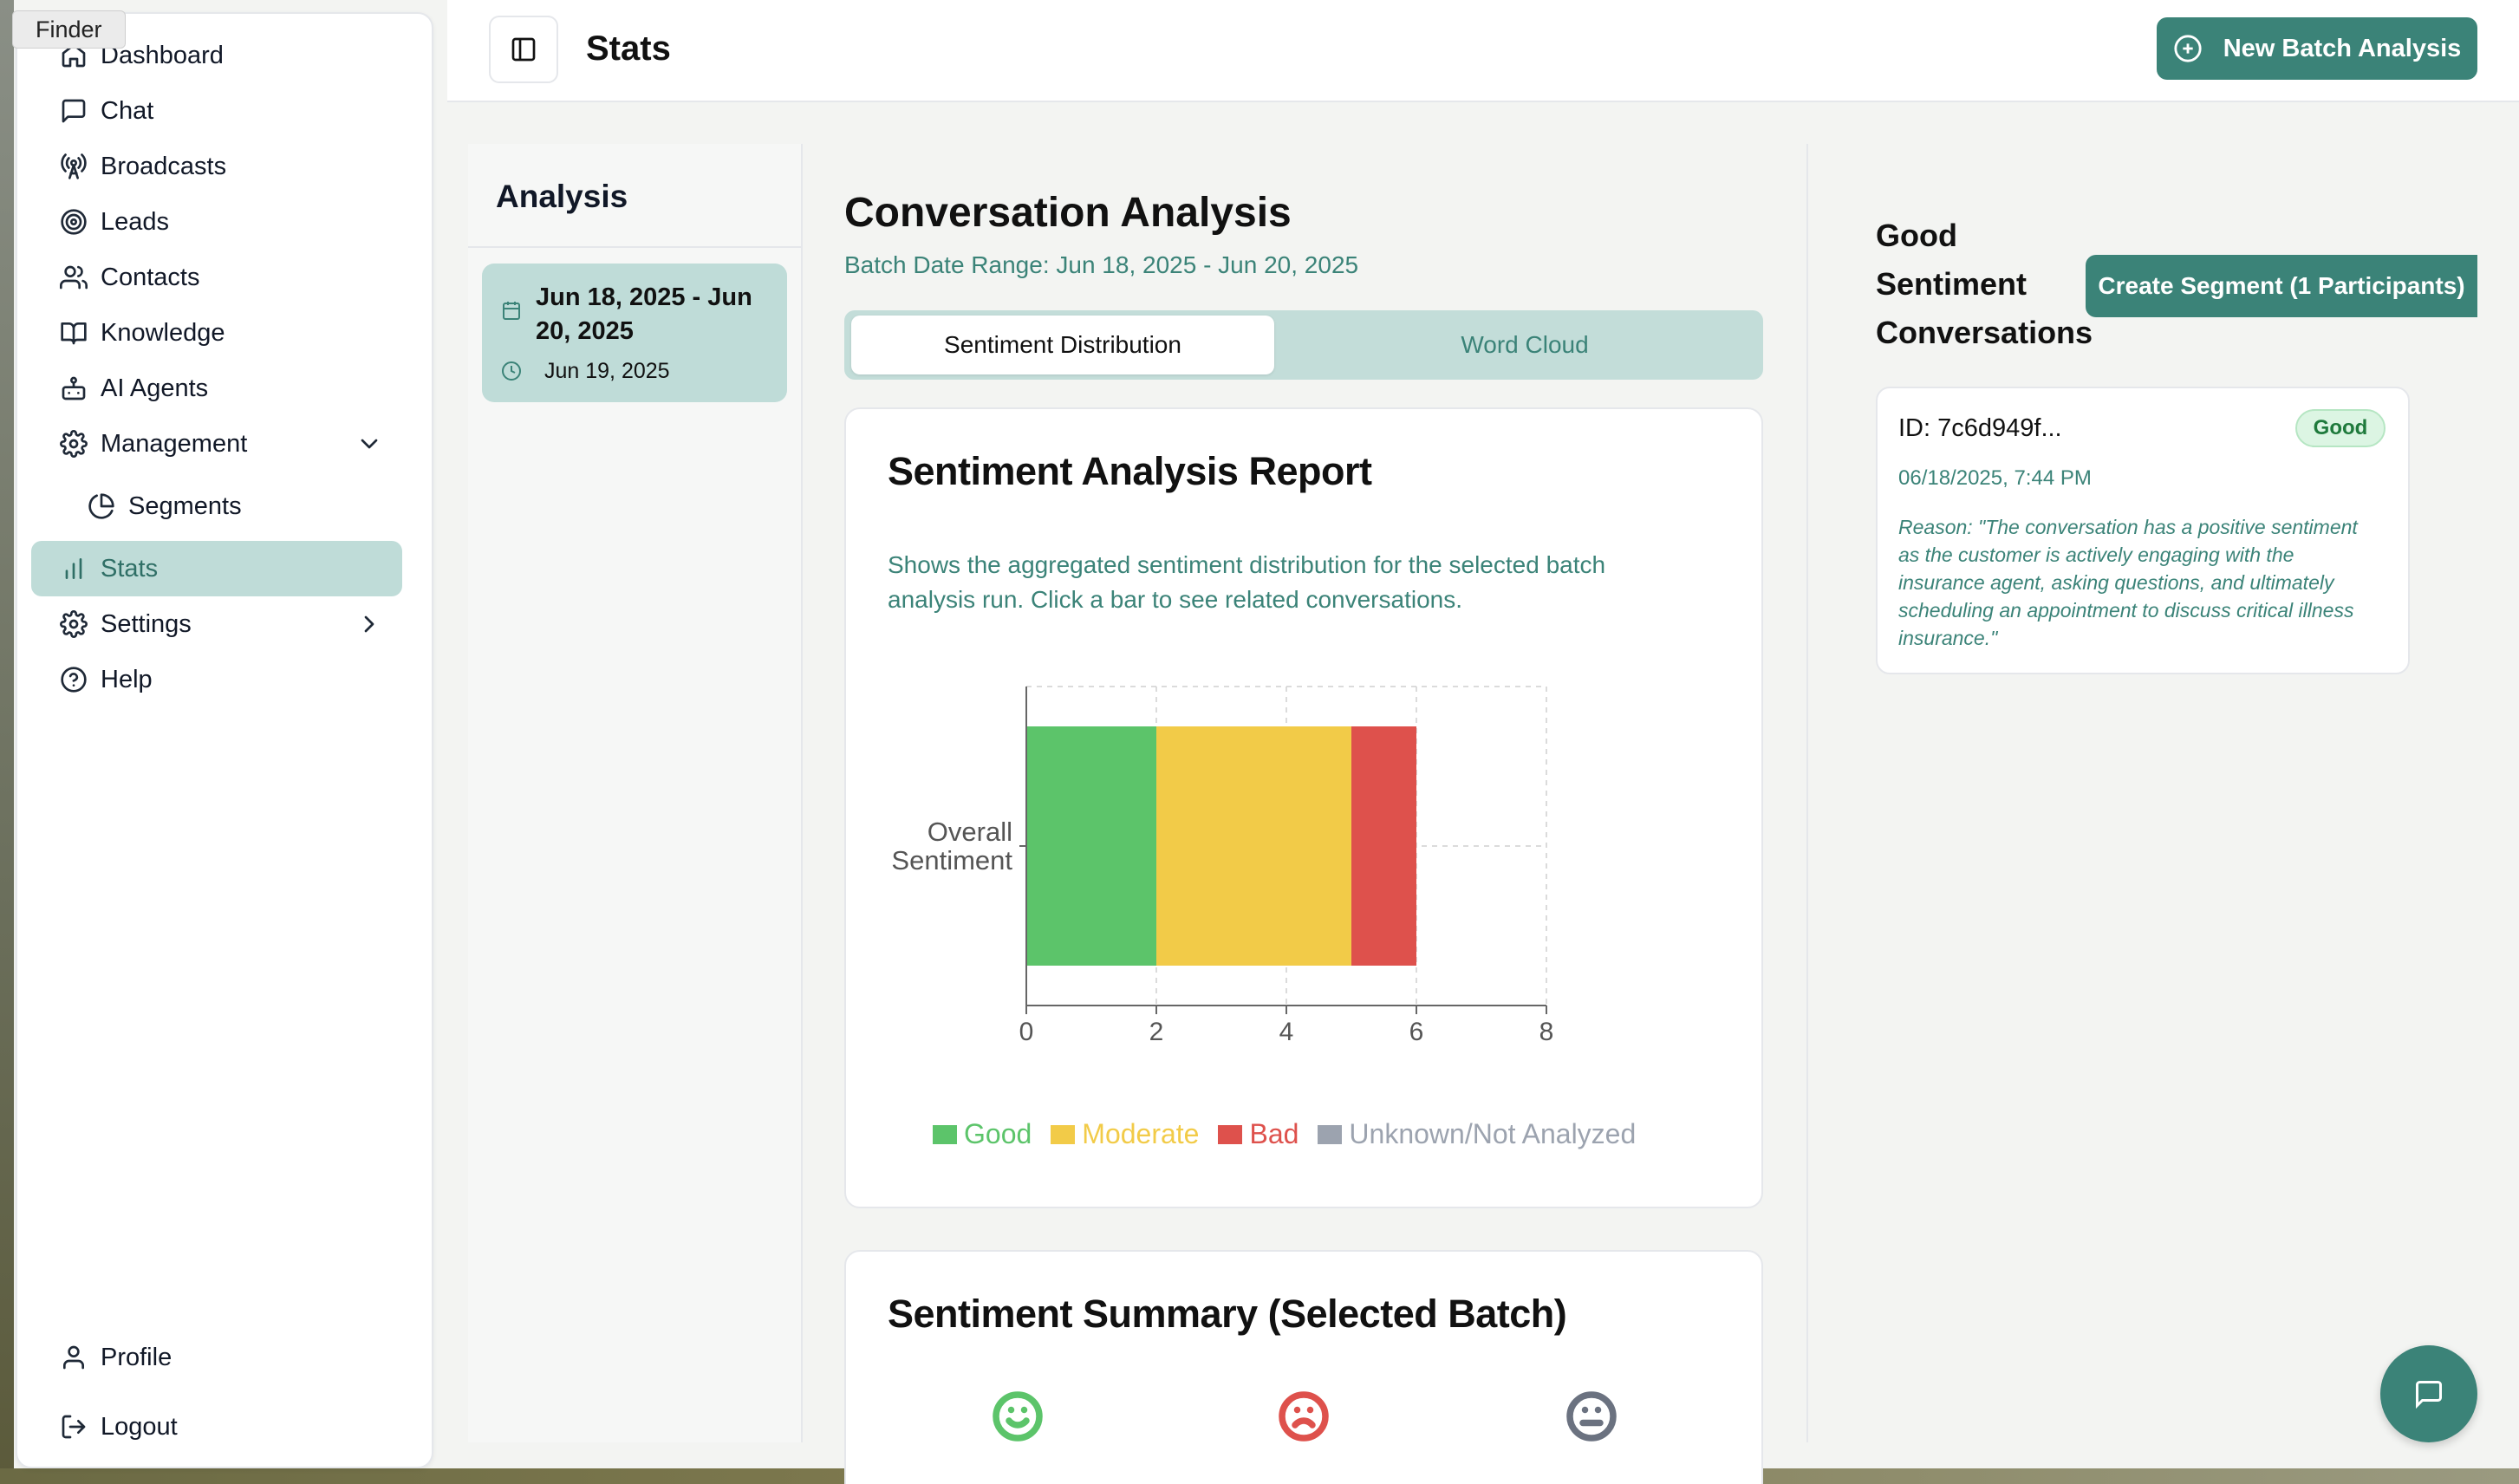  Describe the element at coordinates (216, 277) in the screenshot. I see `sidebar-item-contacts: Contacts` at that location.